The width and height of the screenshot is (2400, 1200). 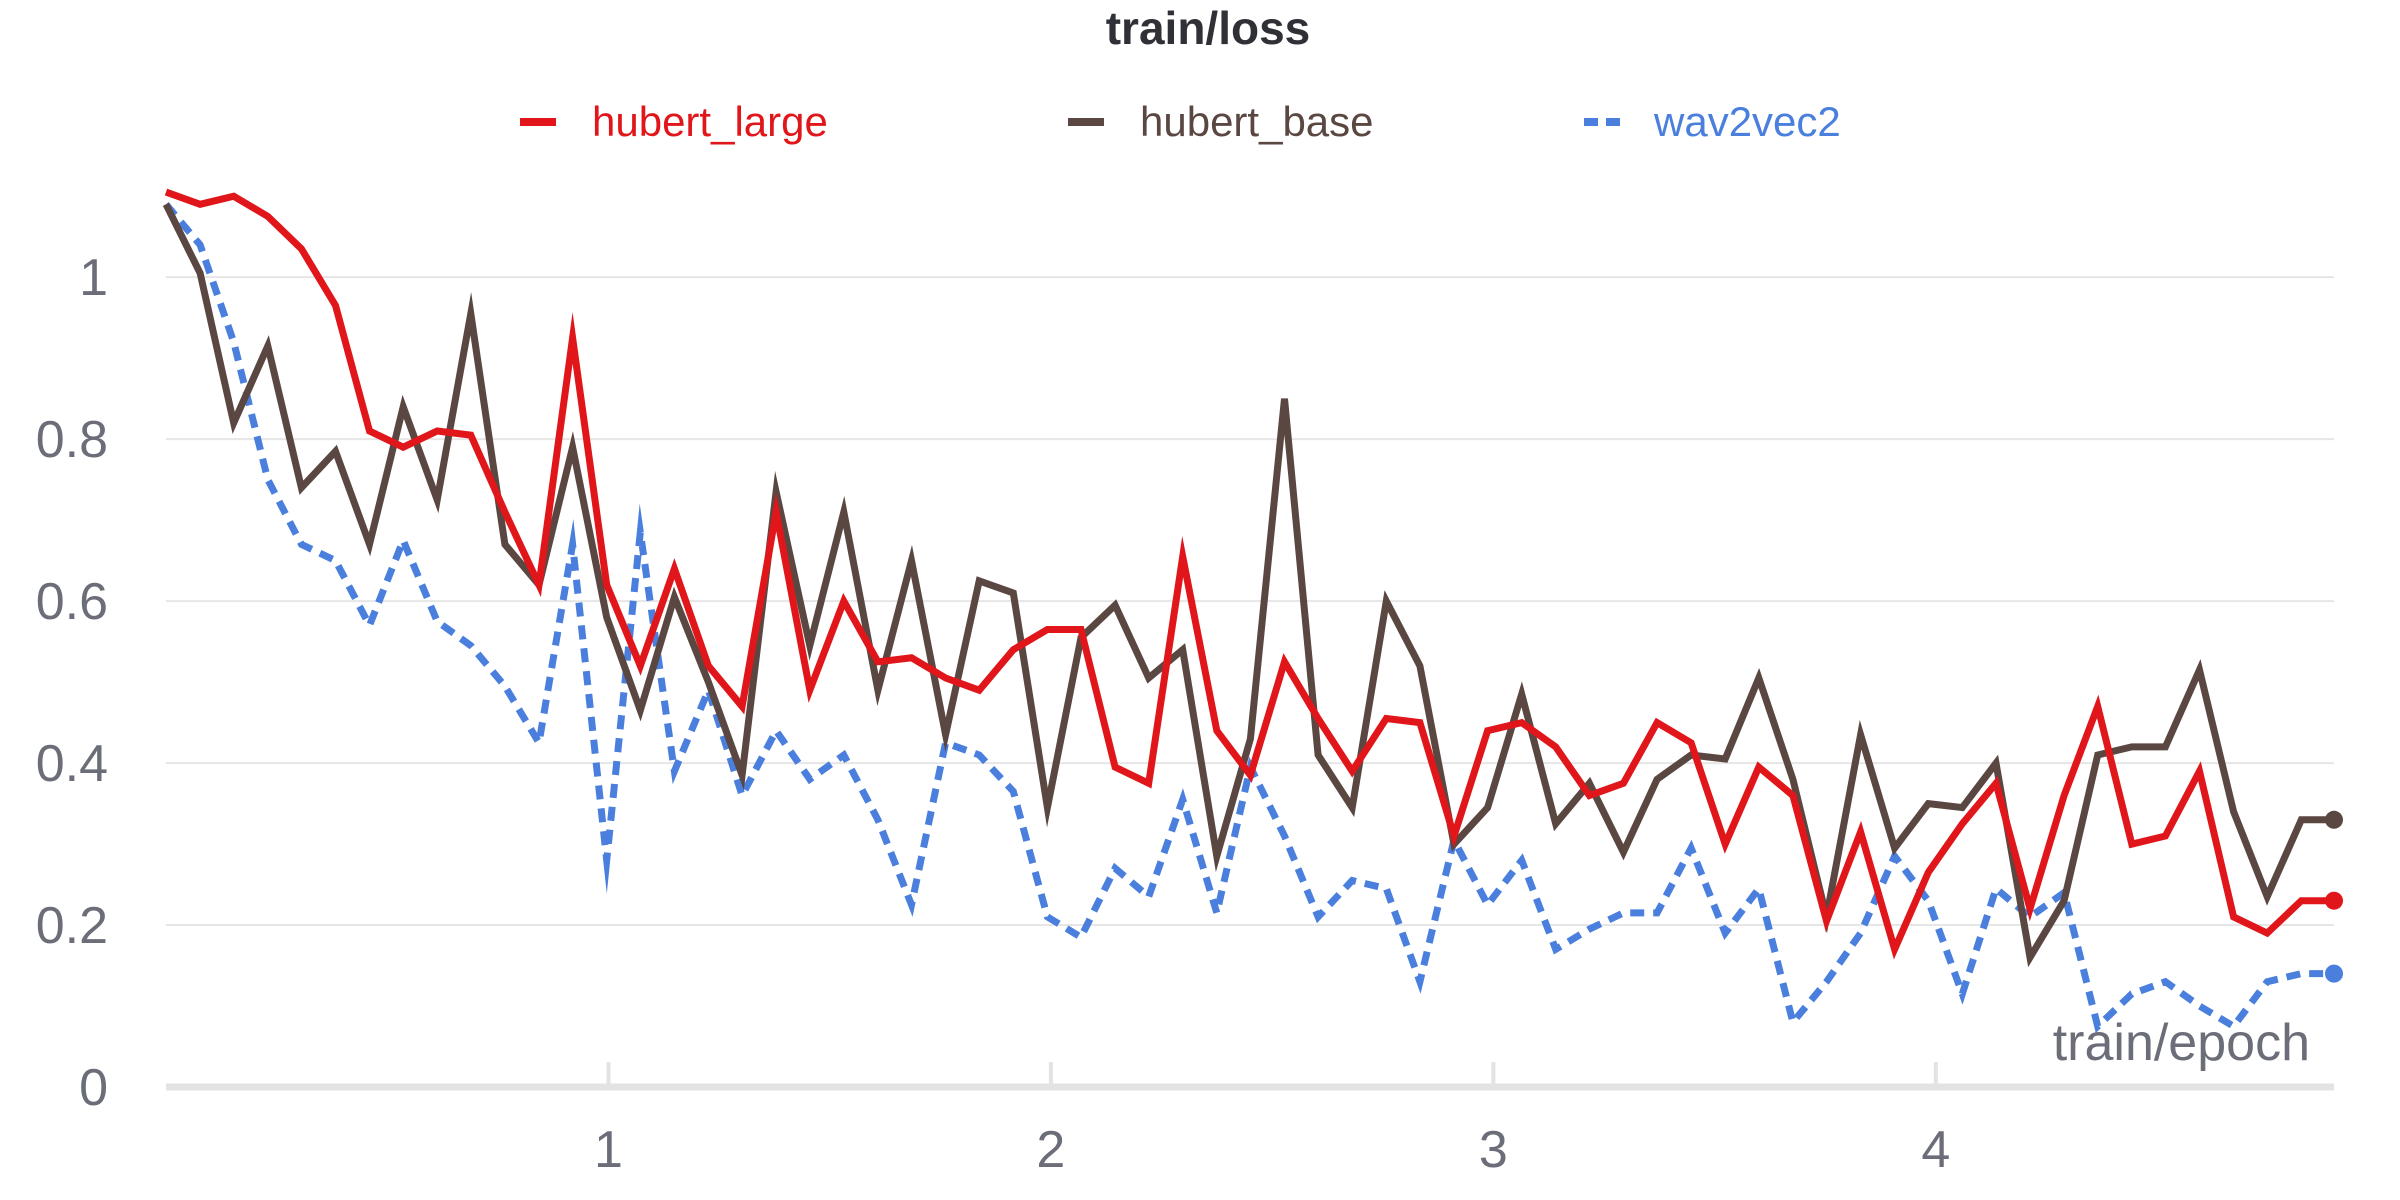 I want to click on end-markers, so click(x=2334, y=896).